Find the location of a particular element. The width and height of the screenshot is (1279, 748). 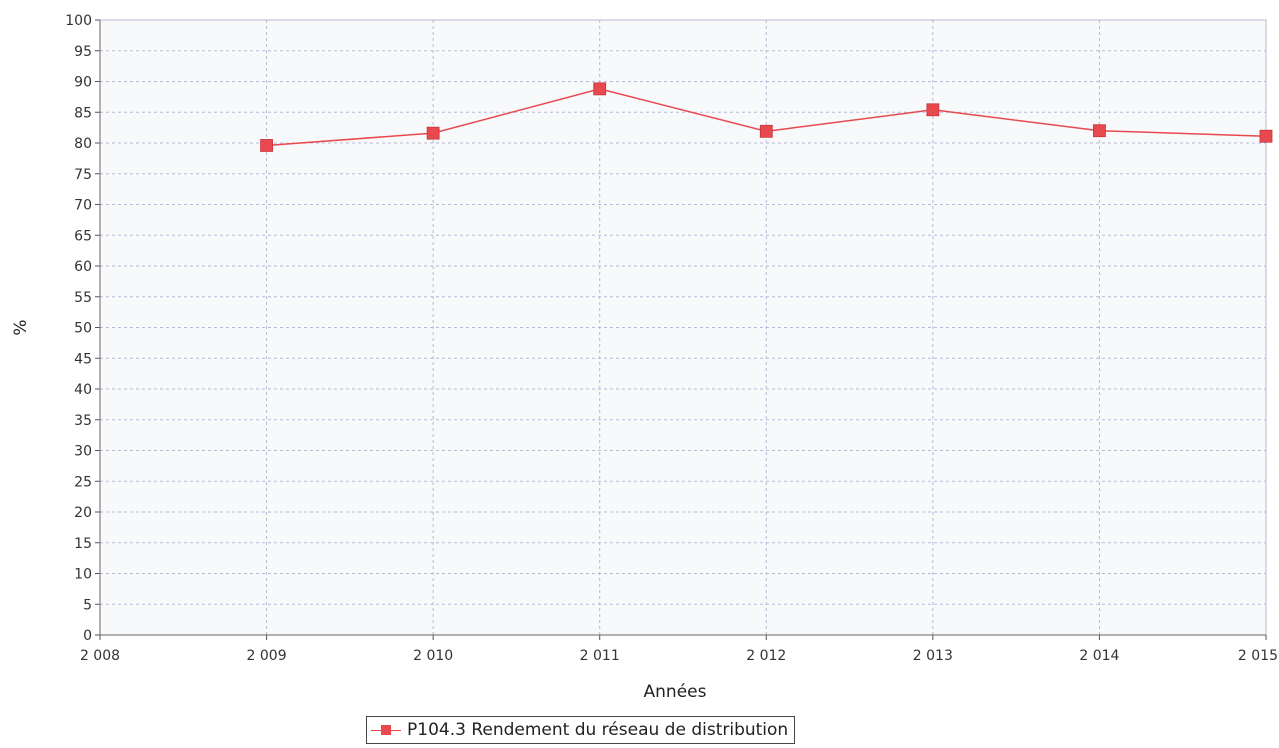

x-tick-label: 2 011 is located at coordinates (600, 656).